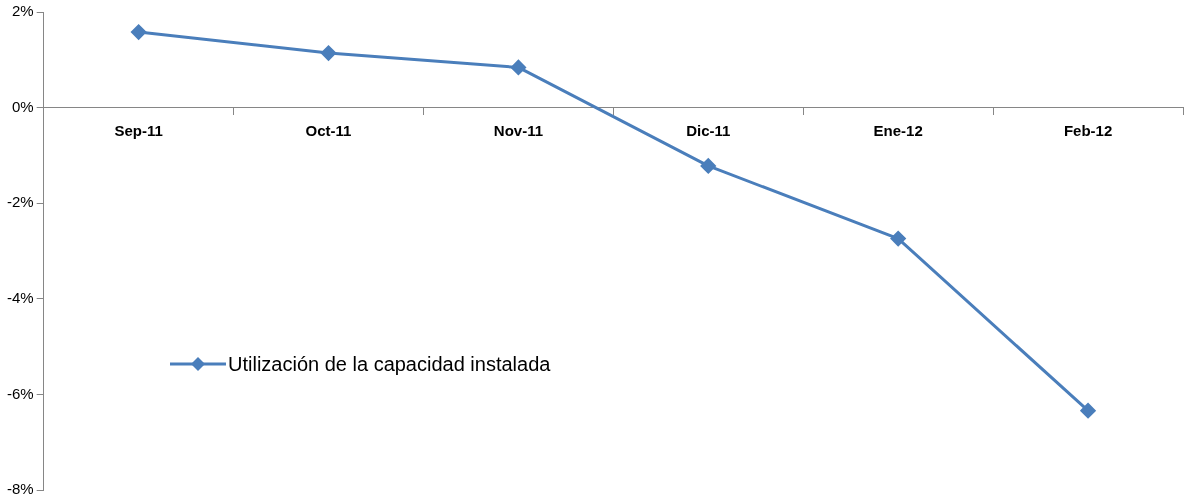 The height and width of the screenshot is (502, 1192). Describe the element at coordinates (138, 130) in the screenshot. I see `x-tick-label: Sep-11` at that location.